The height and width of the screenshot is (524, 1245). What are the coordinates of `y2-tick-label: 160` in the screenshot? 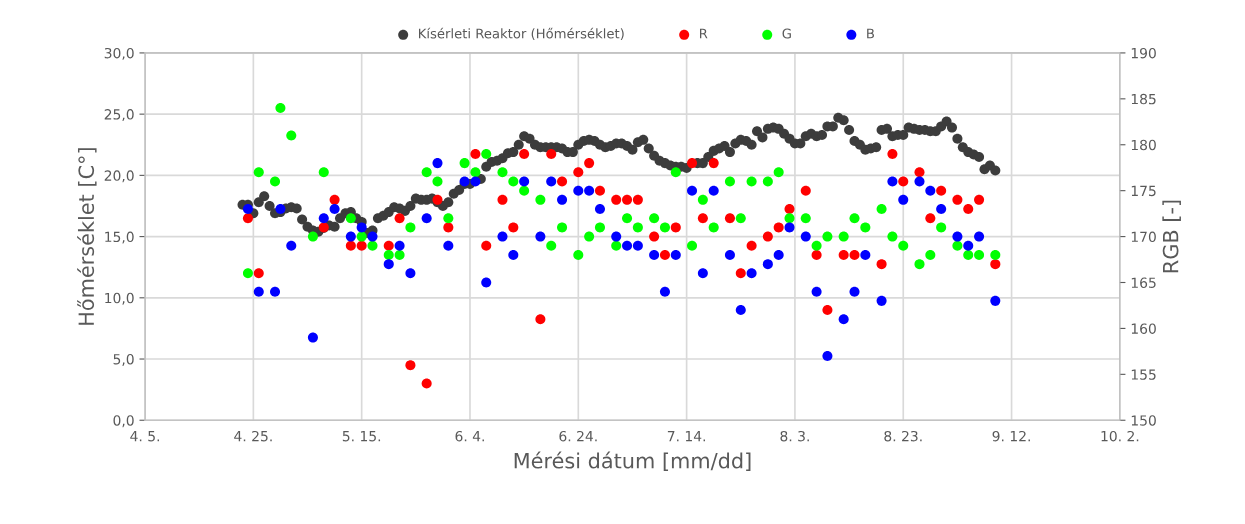 It's located at (1143, 328).